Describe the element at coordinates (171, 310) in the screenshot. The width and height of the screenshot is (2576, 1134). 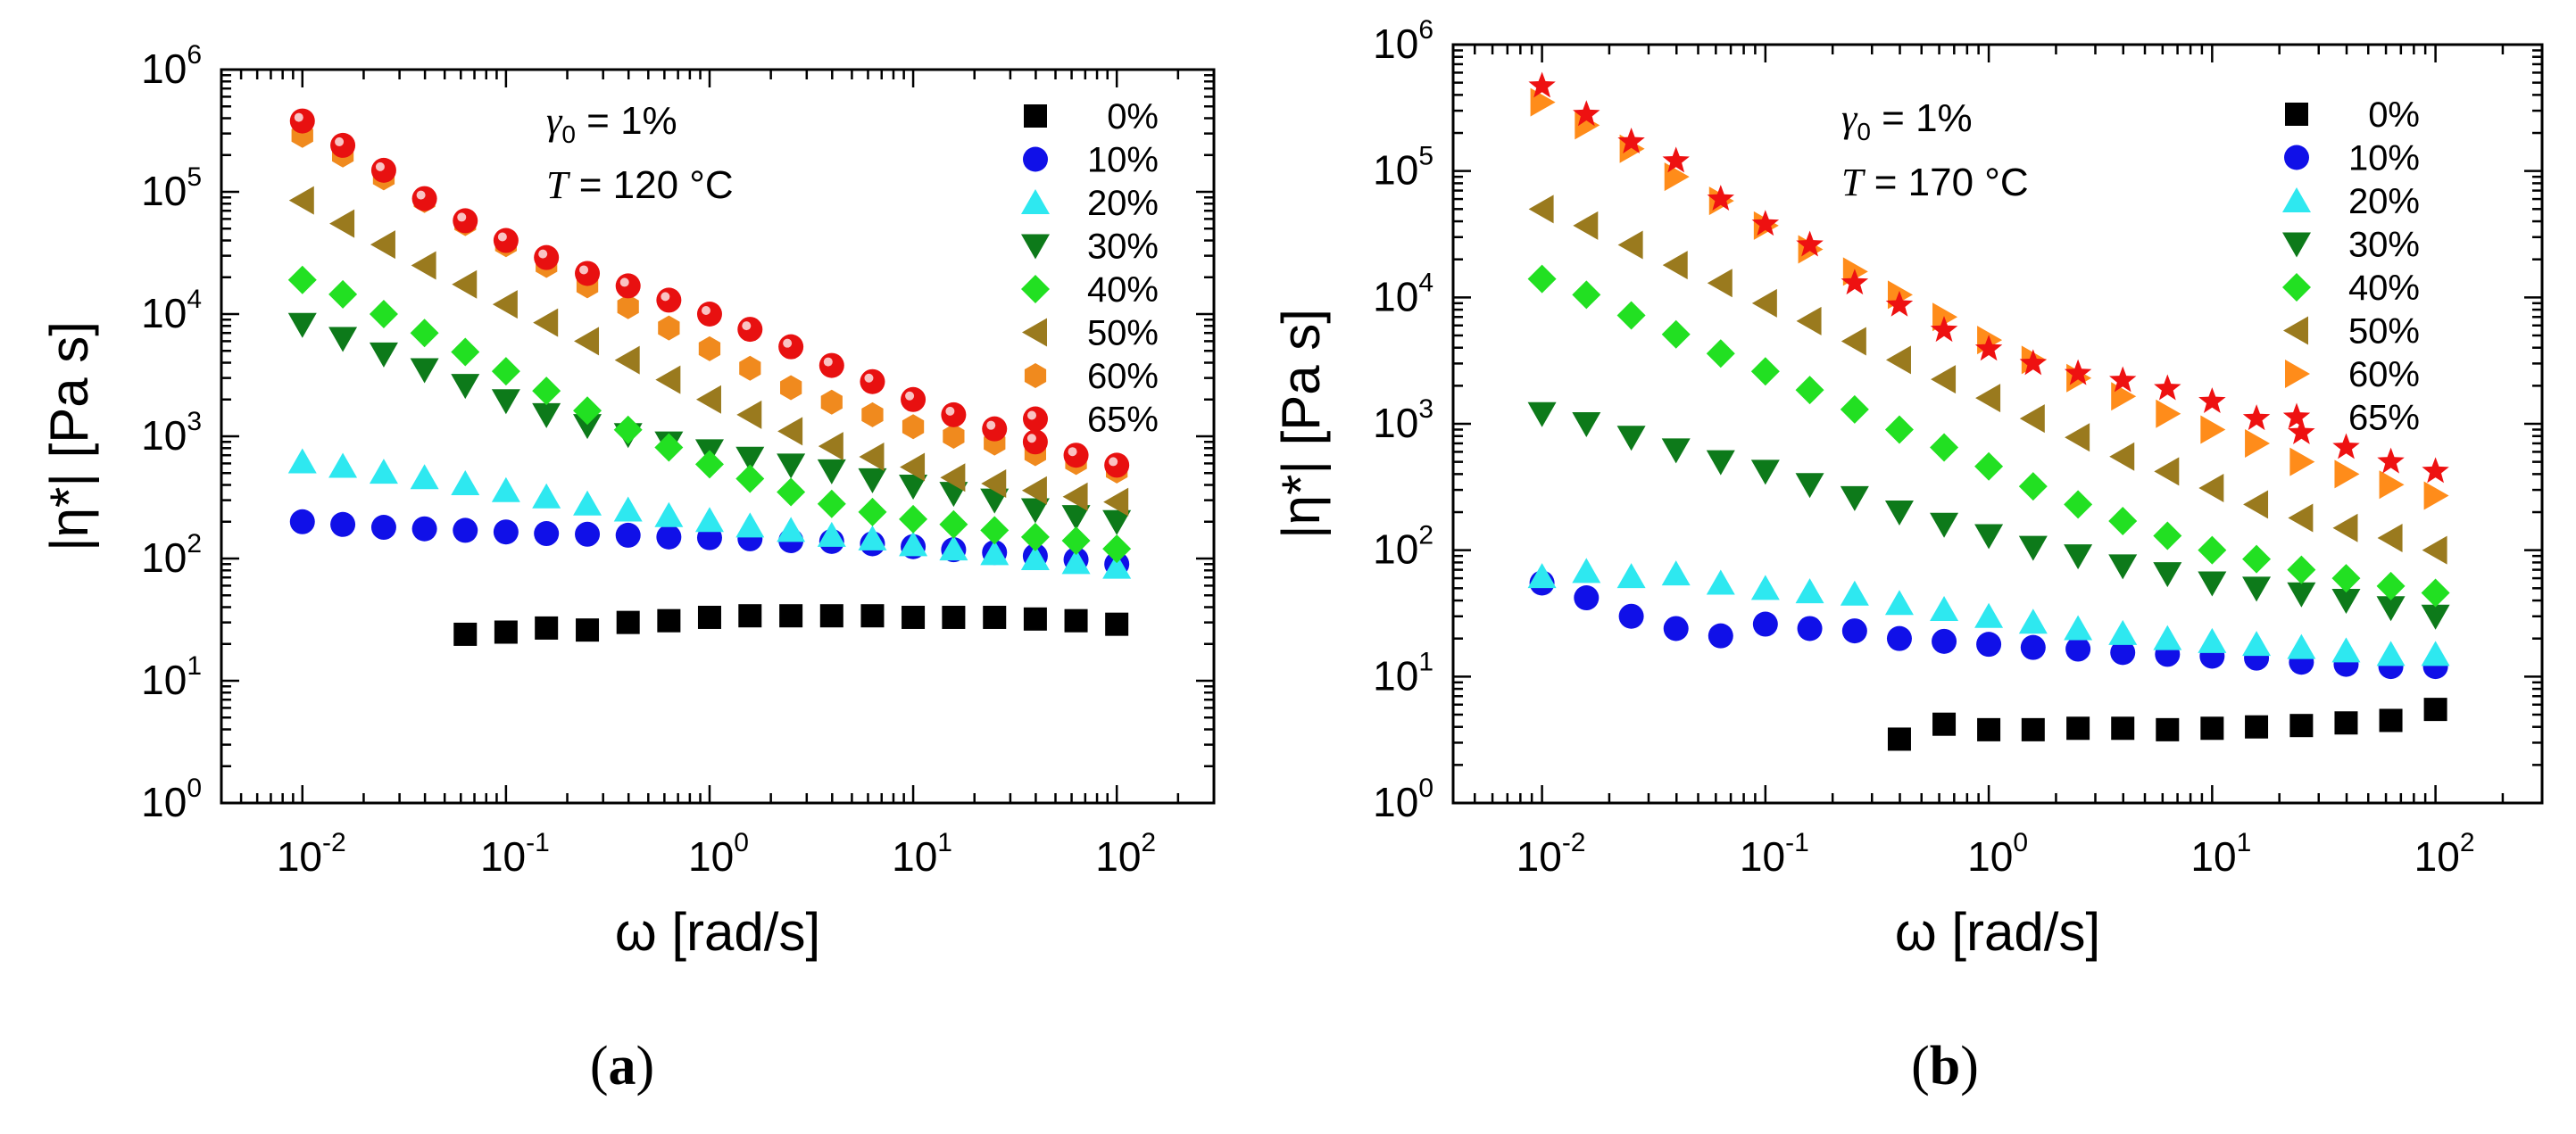
I see `y-tick-label: 10⁴` at that location.